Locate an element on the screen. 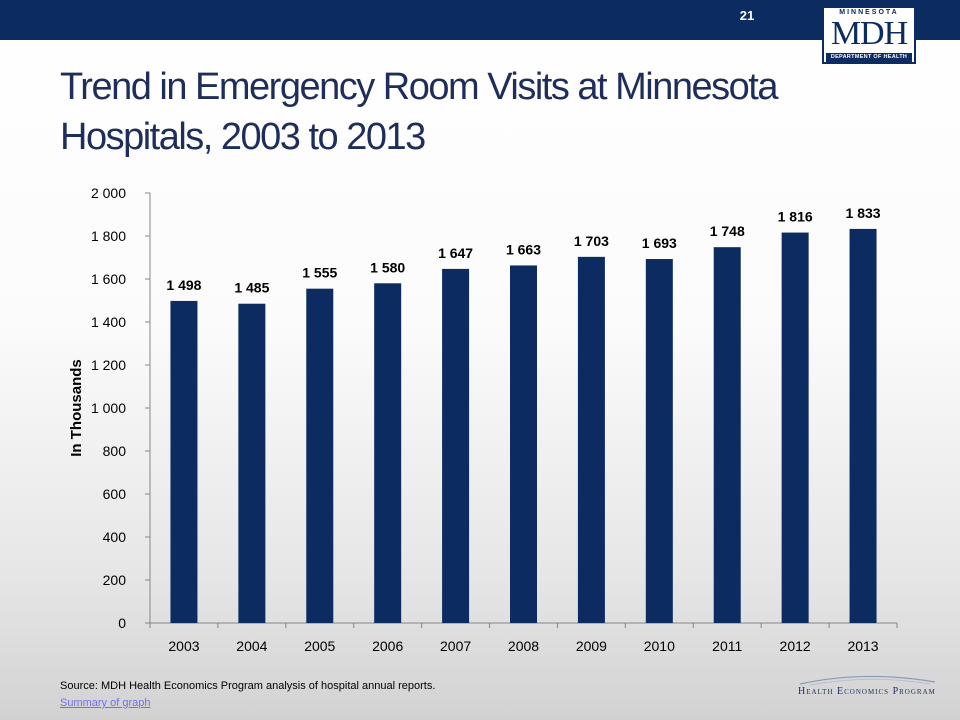 Image resolution: width=960 pixels, height=720 pixels. x-tick-label: 2010 is located at coordinates (659, 646).